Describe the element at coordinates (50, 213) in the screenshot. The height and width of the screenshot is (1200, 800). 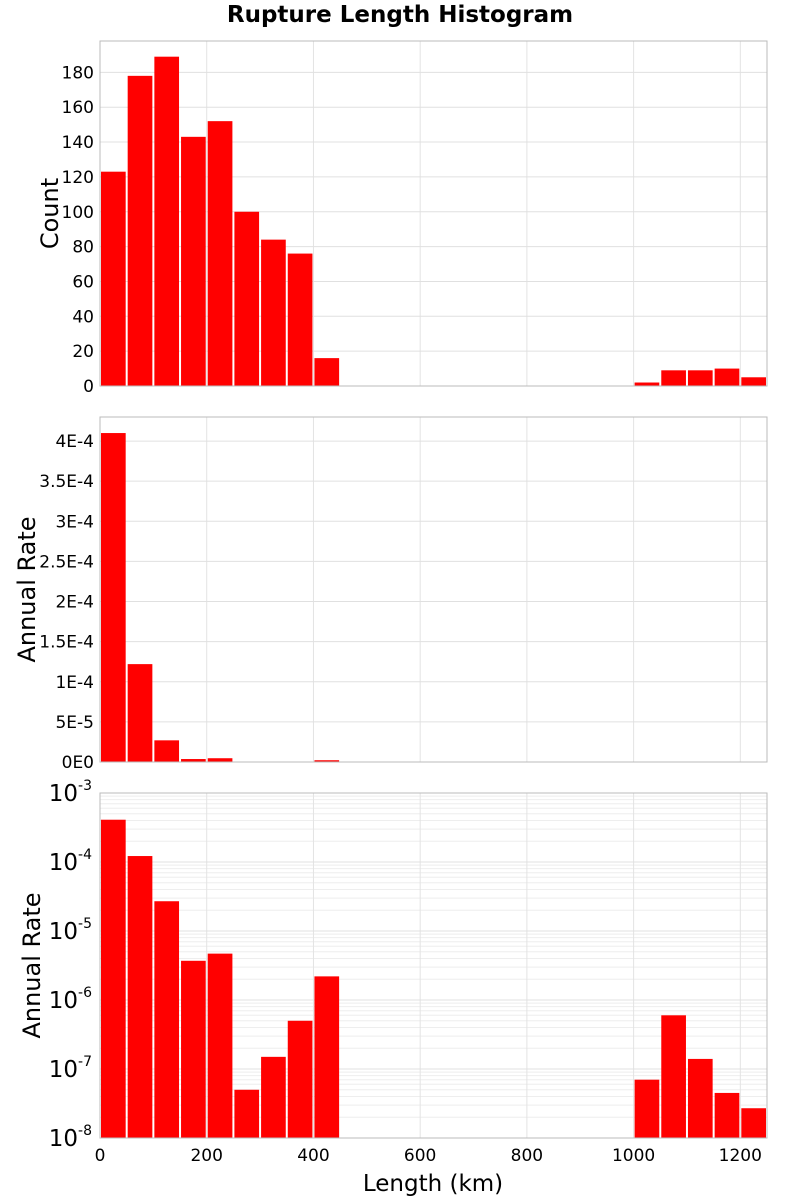
I see `count-y-axis-label: Count` at that location.